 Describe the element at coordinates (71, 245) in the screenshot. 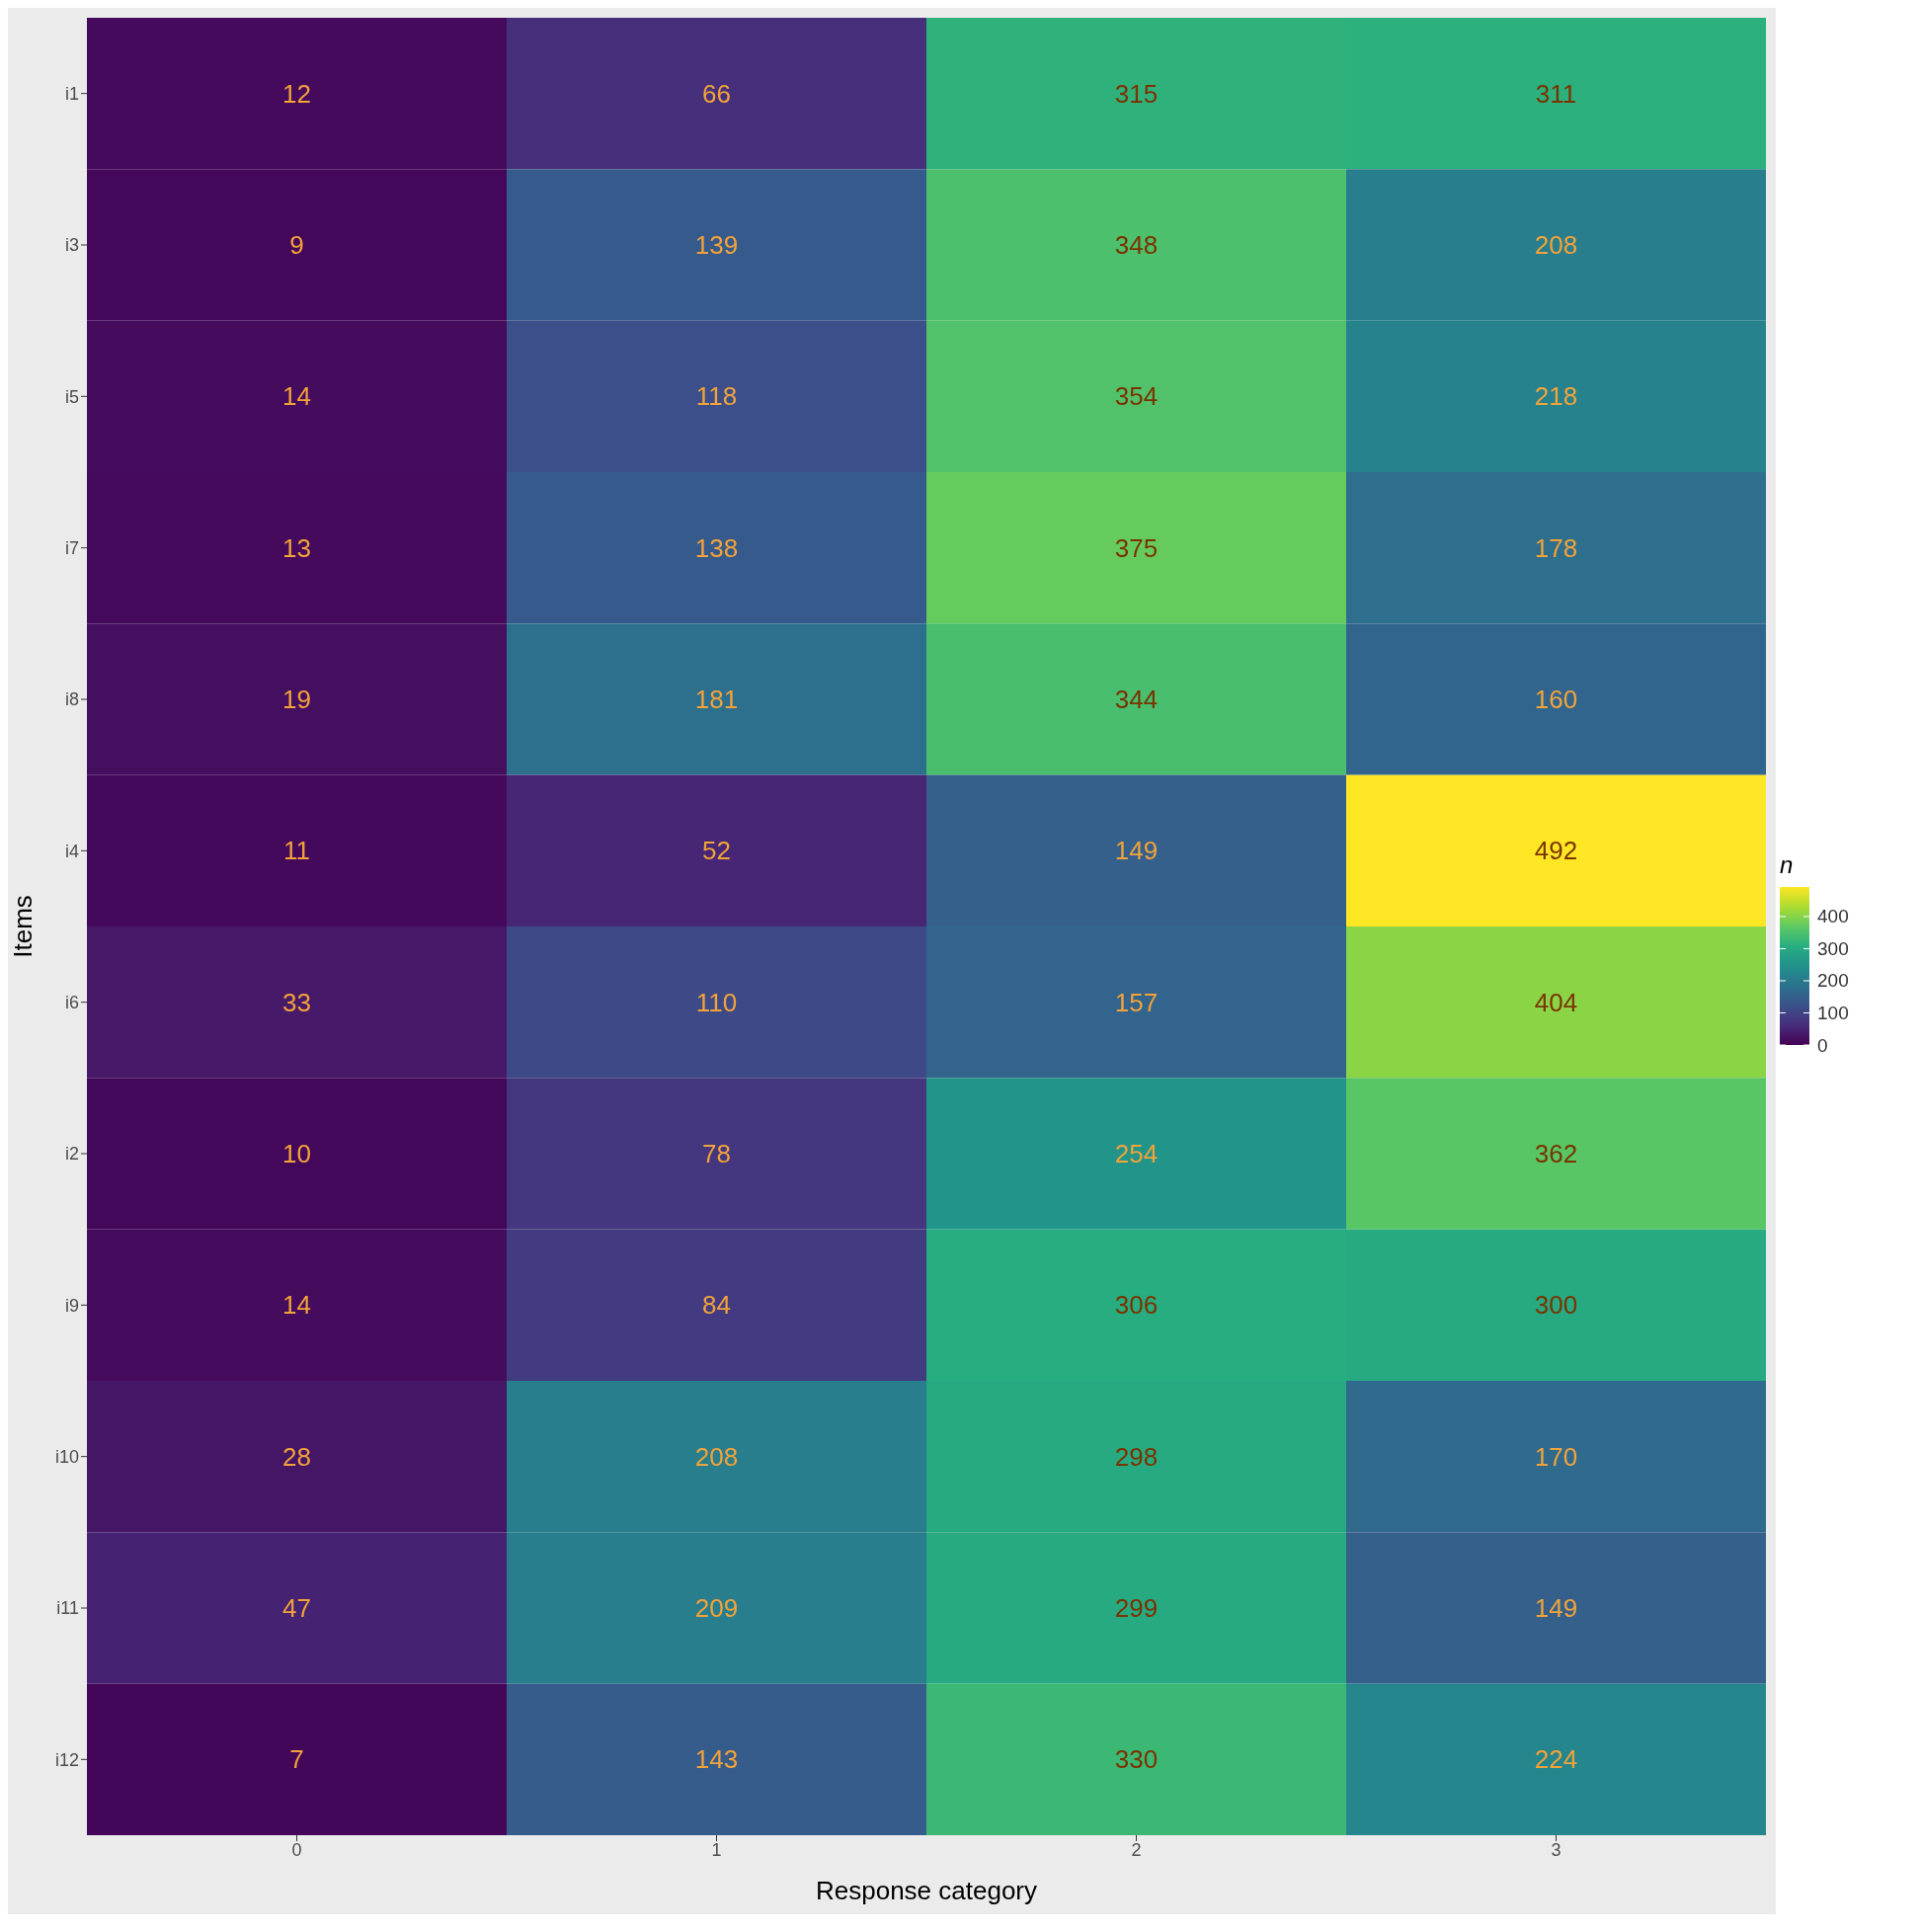

I see `y-tick-label: i3` at that location.